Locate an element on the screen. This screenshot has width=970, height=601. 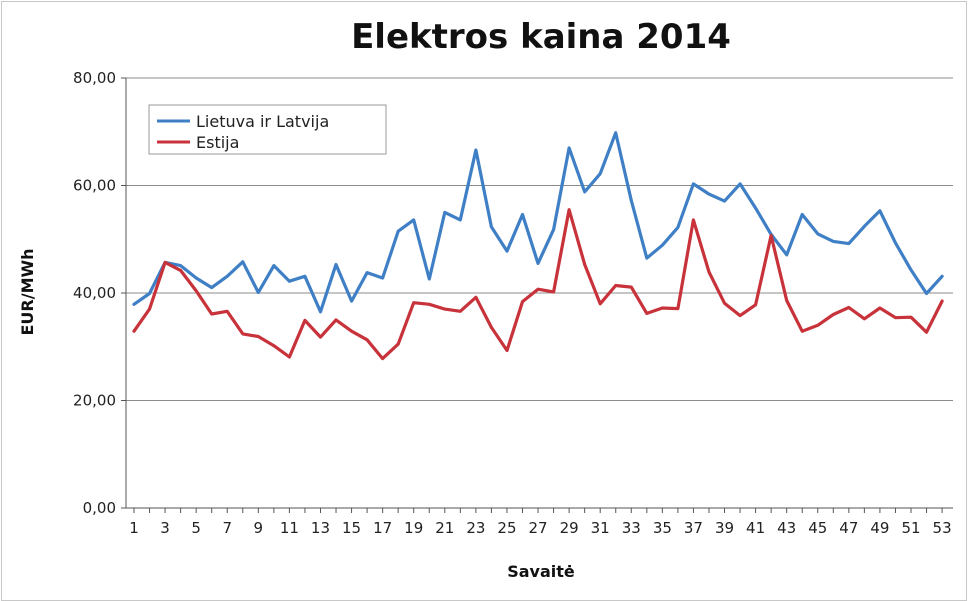
legend-label-lietuva: Lietuva ir Latvija is located at coordinates (262, 121).